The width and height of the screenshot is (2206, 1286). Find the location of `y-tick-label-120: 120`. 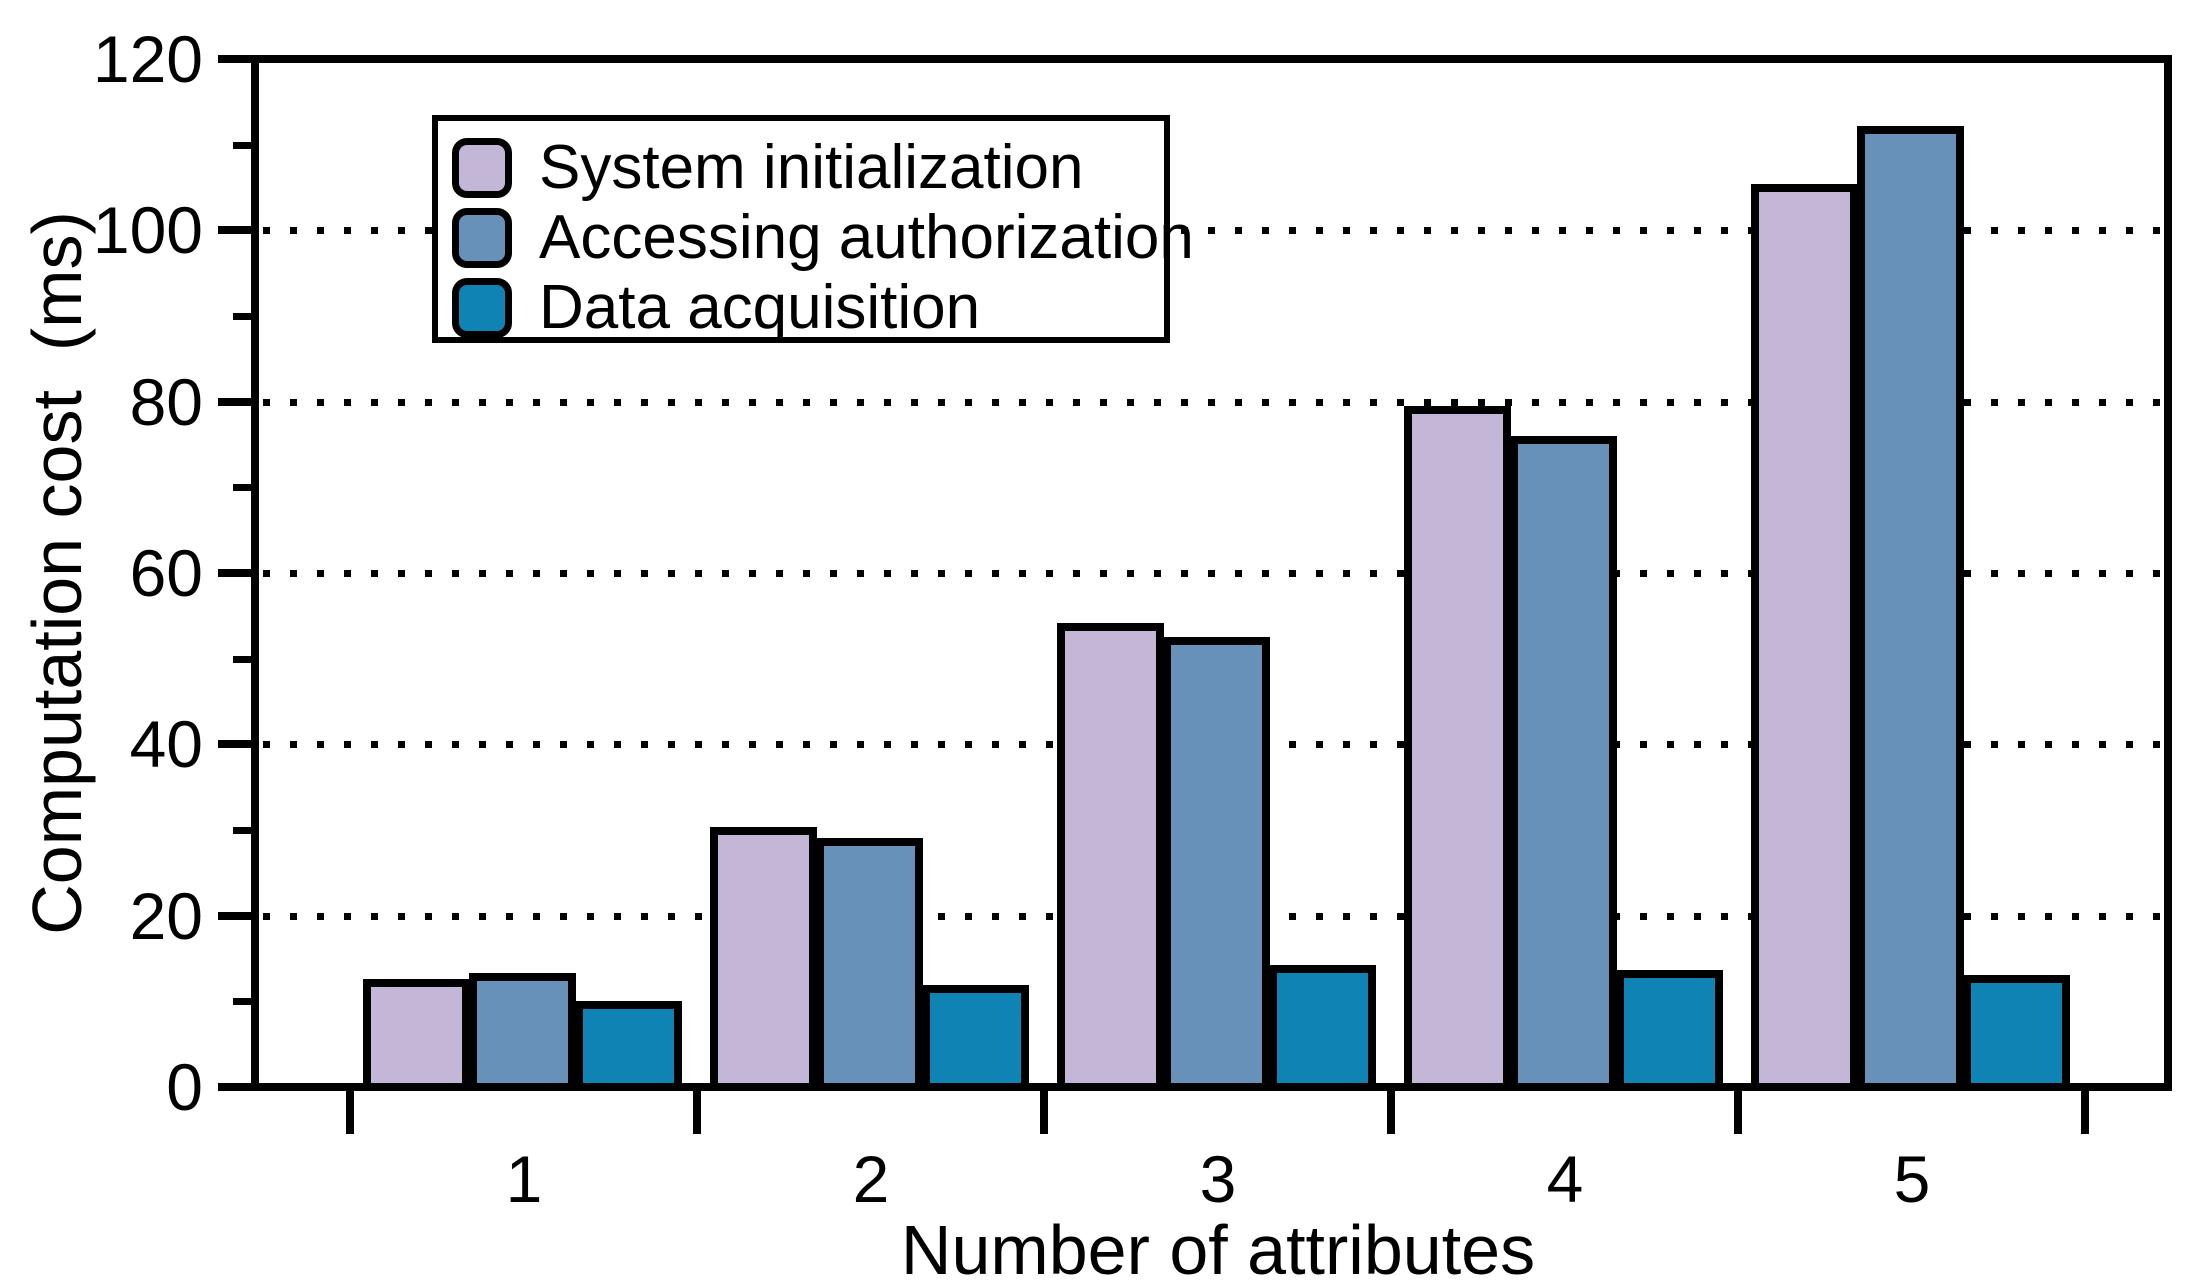

y-tick-label-120: 120 is located at coordinates (147, 59).